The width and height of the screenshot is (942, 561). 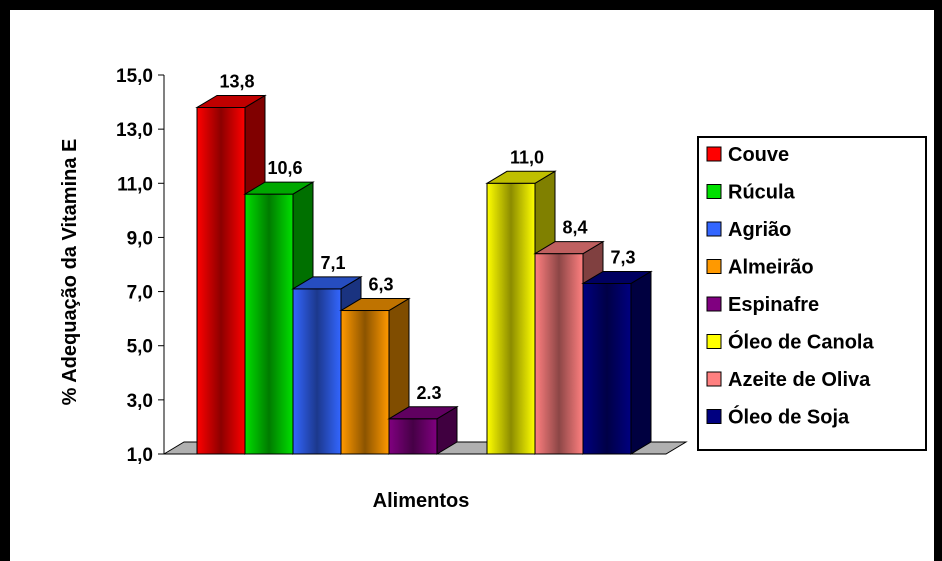 I want to click on y-tick-label: 7,0, so click(x=140, y=293).